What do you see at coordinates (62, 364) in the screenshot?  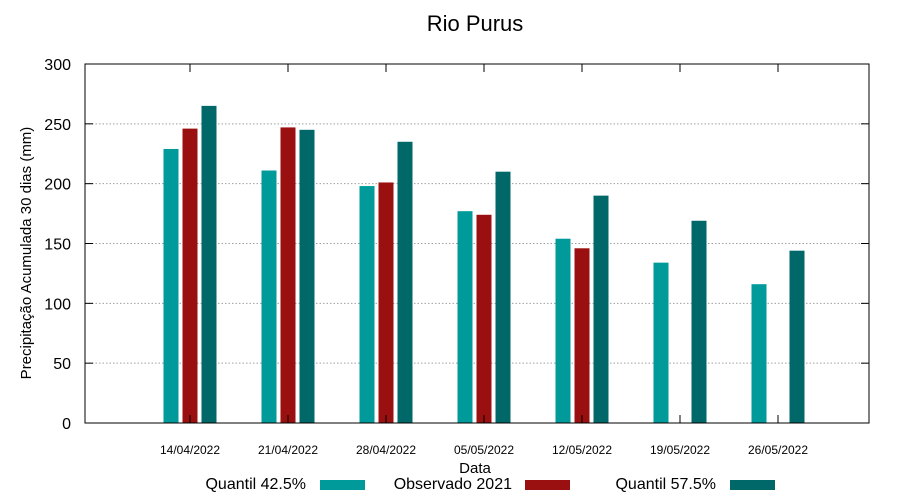 I see `y-tick-label: 50` at bounding box center [62, 364].